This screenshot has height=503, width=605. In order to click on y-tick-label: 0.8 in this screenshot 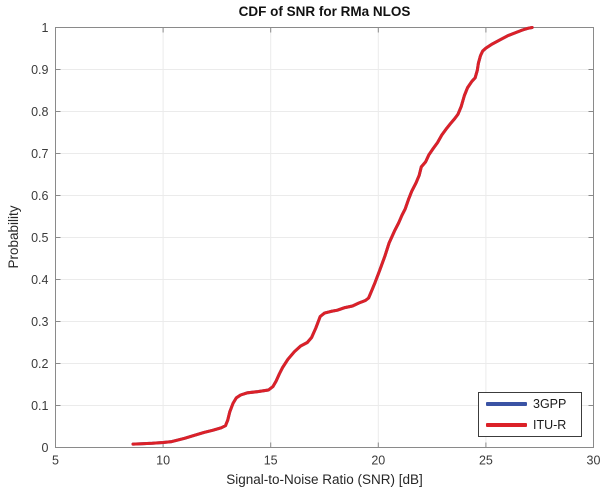, I will do `click(39, 112)`.